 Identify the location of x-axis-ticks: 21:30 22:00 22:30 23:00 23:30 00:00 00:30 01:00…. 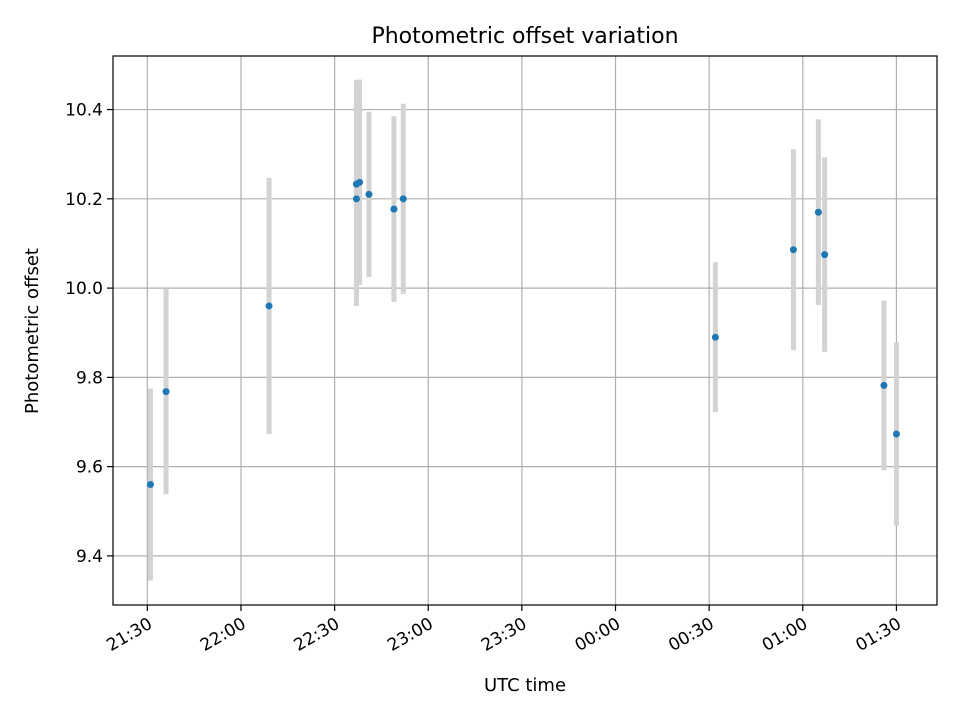
(504, 630).